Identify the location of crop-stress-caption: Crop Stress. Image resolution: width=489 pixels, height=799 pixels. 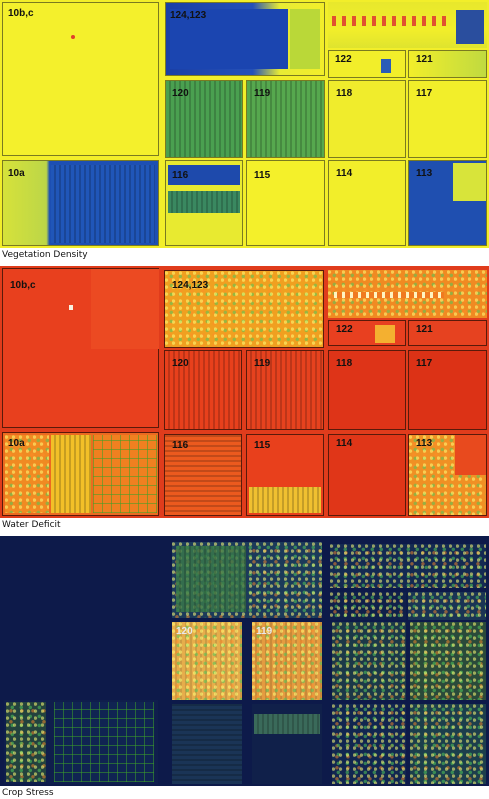
(28, 793).